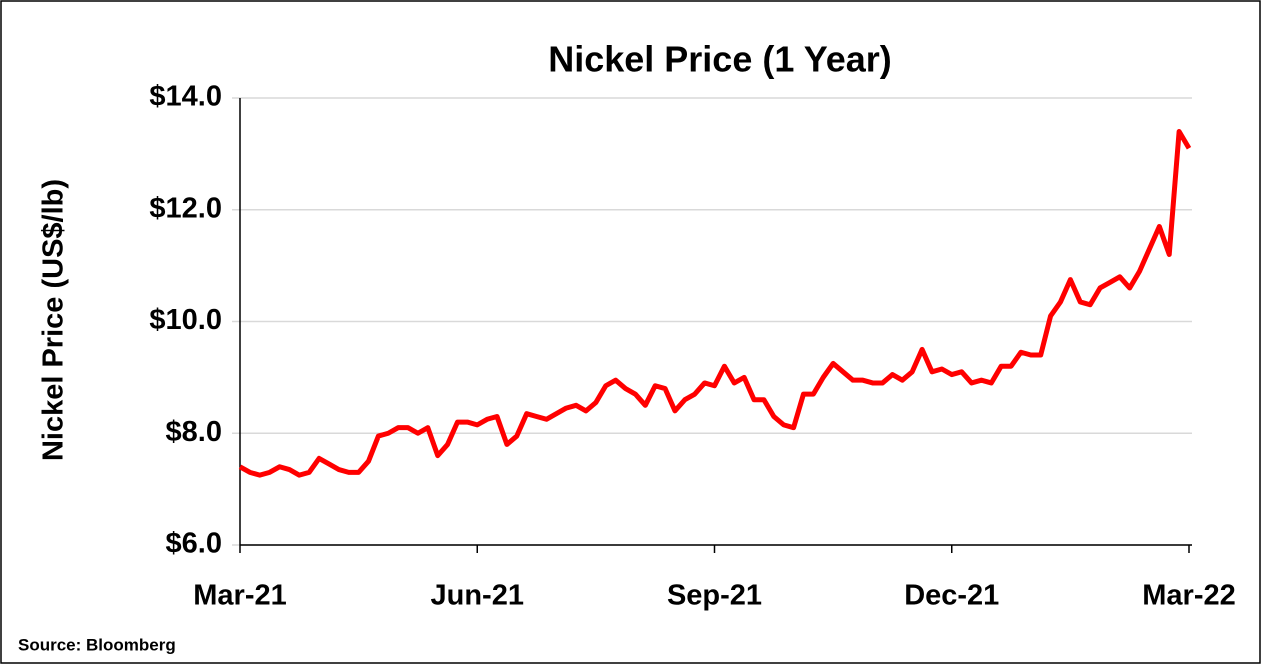 The image size is (1261, 664). I want to click on y-tick-label: $6.0, so click(194, 544).